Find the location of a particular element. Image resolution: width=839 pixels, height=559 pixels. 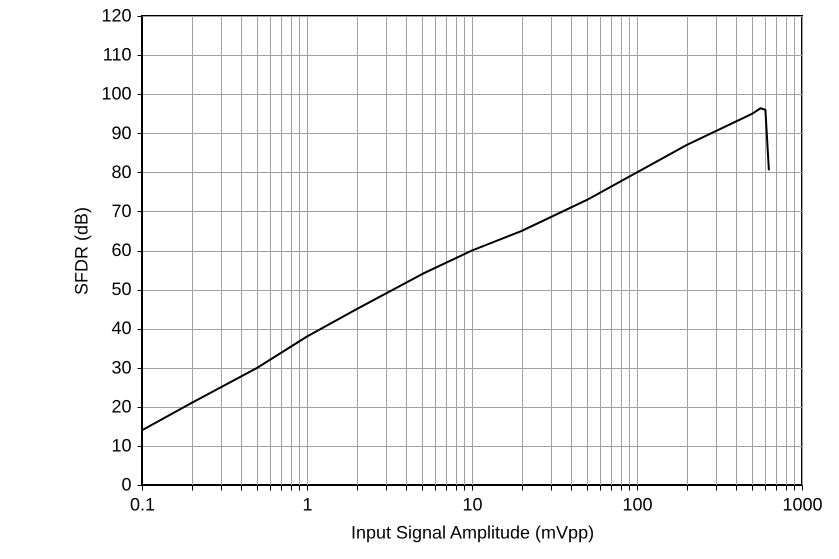

y-tick-label: 10 is located at coordinates (121, 445).